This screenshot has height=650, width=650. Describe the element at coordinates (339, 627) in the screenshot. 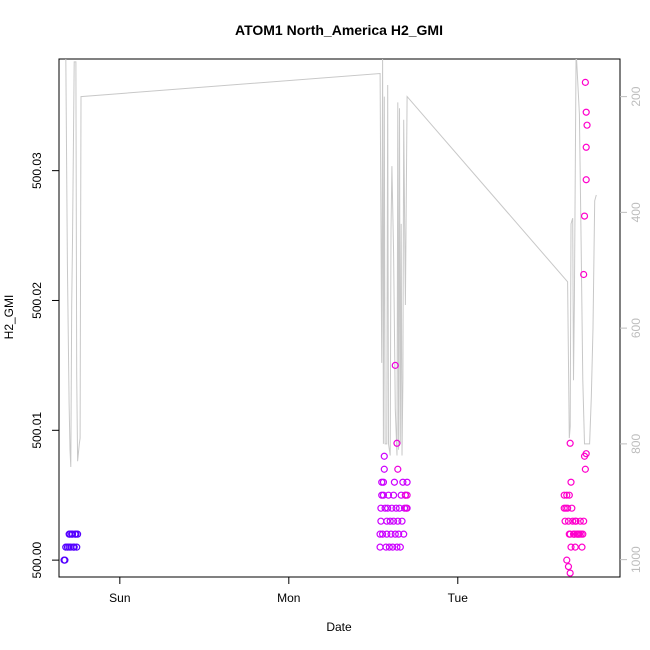

I see `x-axis-label: Date` at that location.